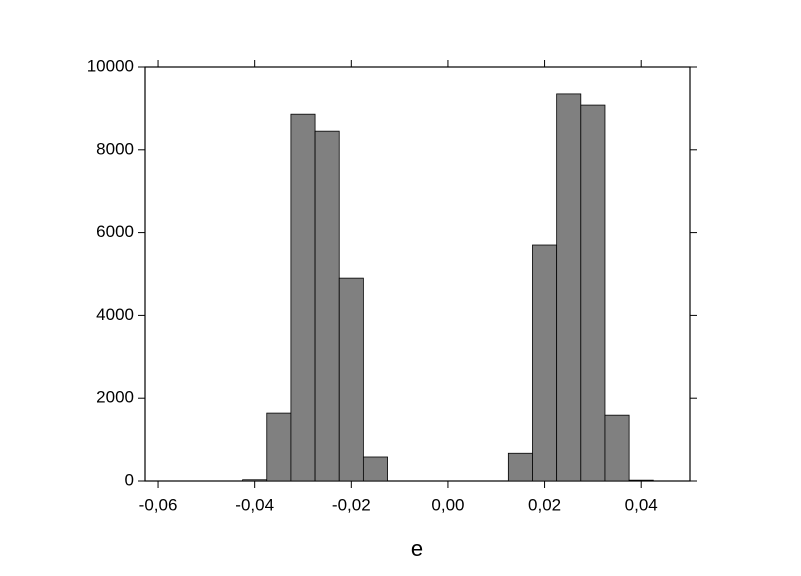 The image size is (801, 576). I want to click on y-tick-label: 8000, so click(115, 148).